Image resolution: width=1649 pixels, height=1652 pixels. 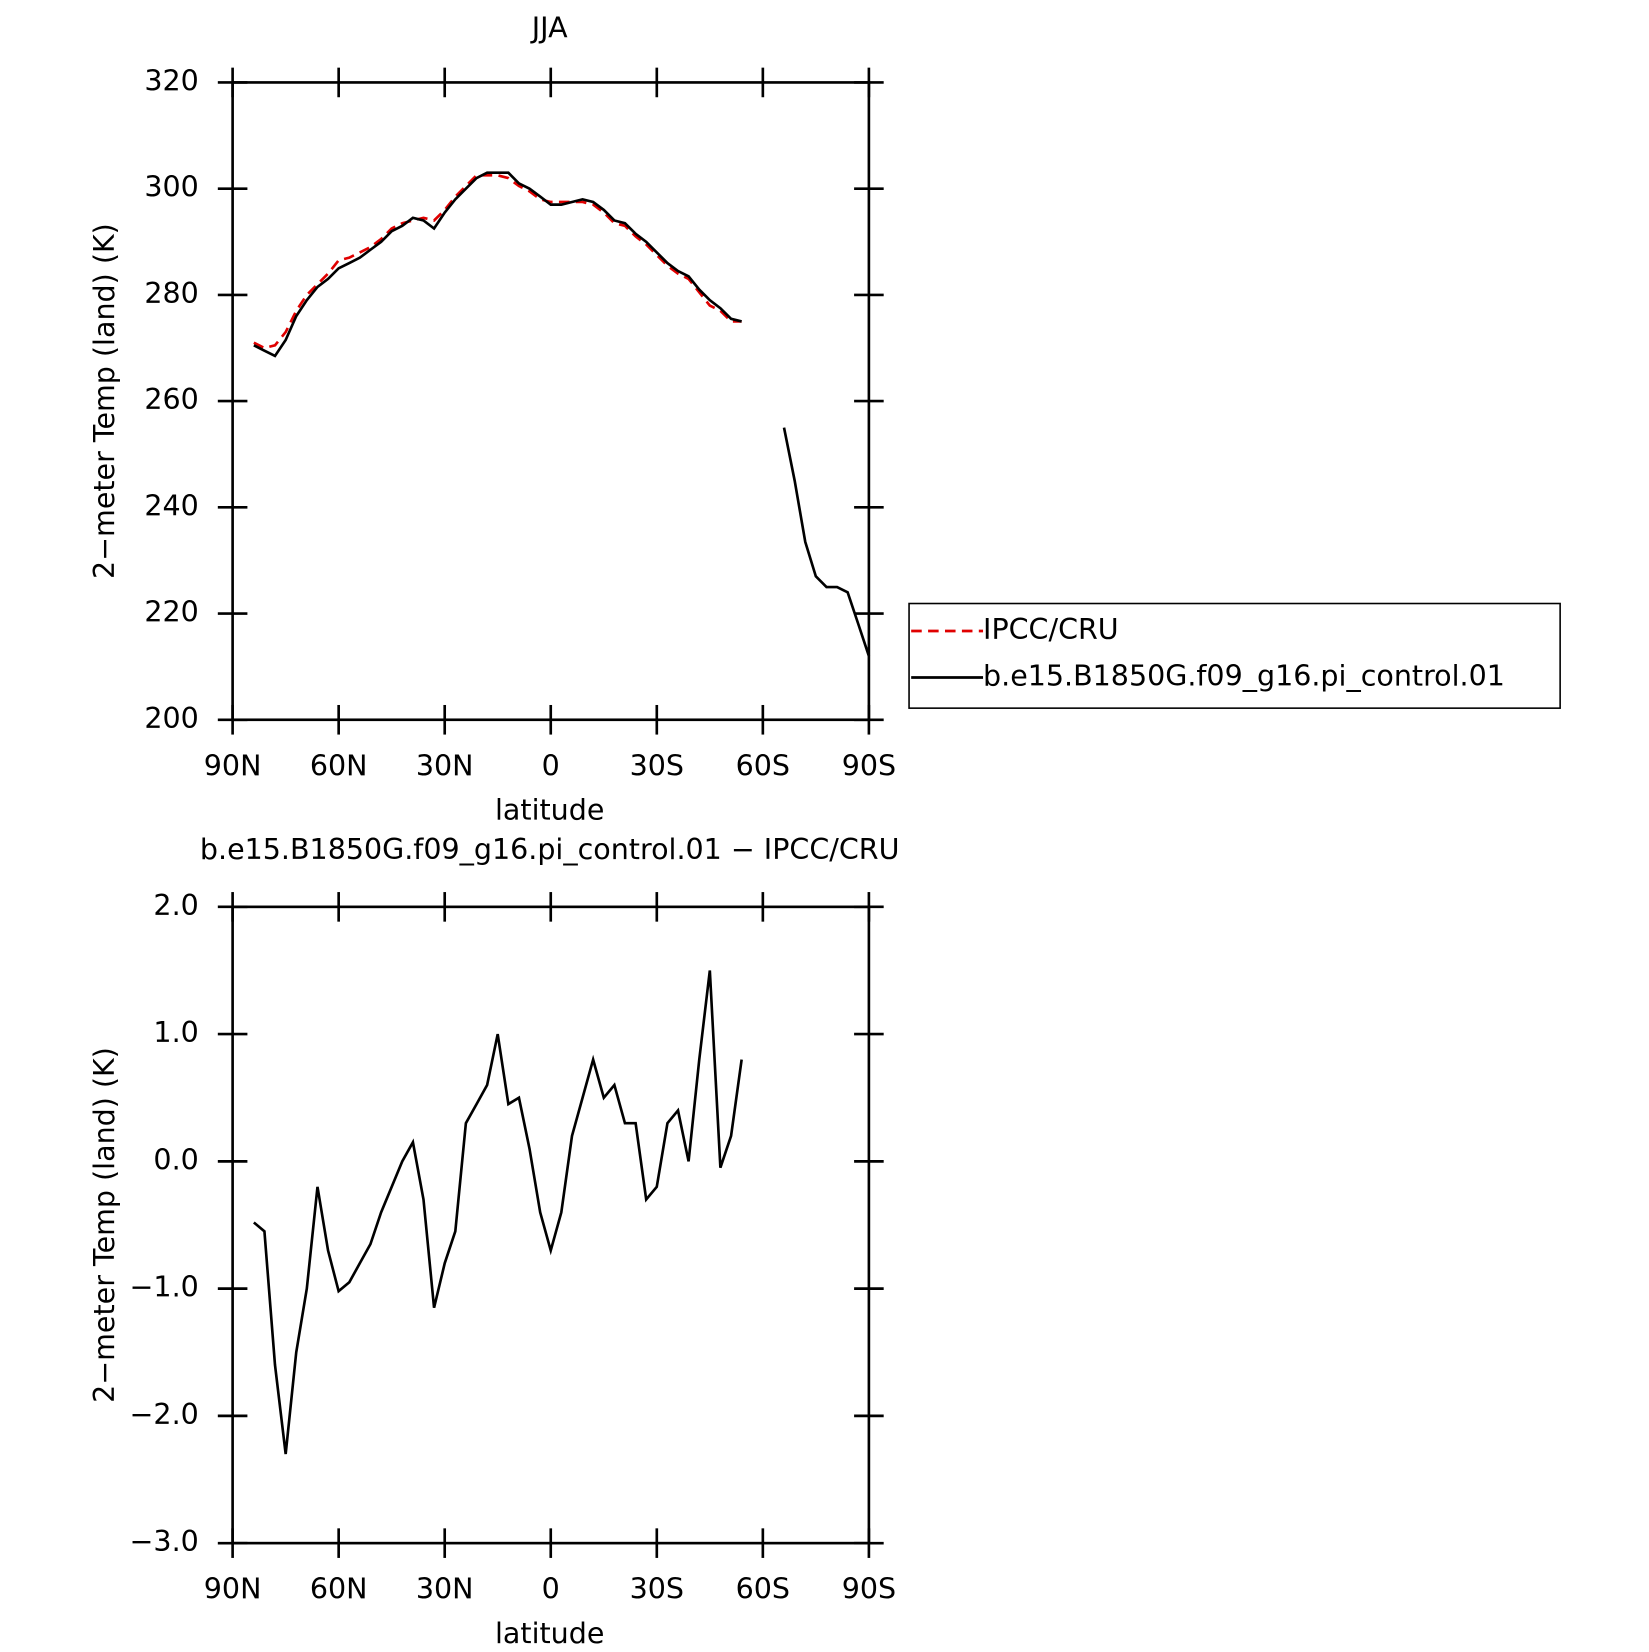 What do you see at coordinates (164, 1414) in the screenshot?
I see `y-tick-label: −2.0` at bounding box center [164, 1414].